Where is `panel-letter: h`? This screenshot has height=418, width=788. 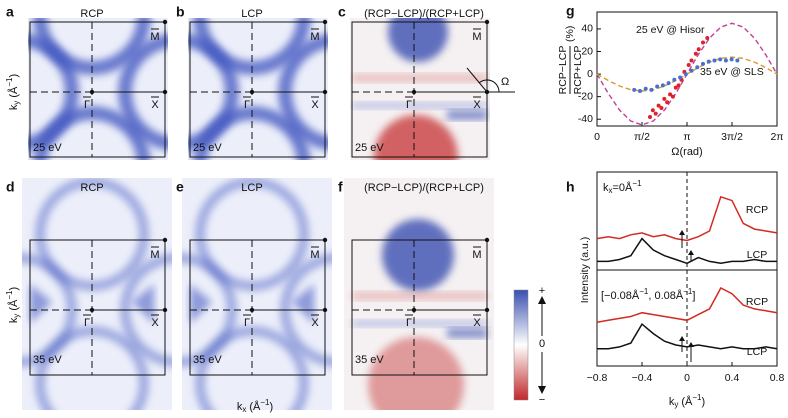 panel-letter: h is located at coordinates (570, 187).